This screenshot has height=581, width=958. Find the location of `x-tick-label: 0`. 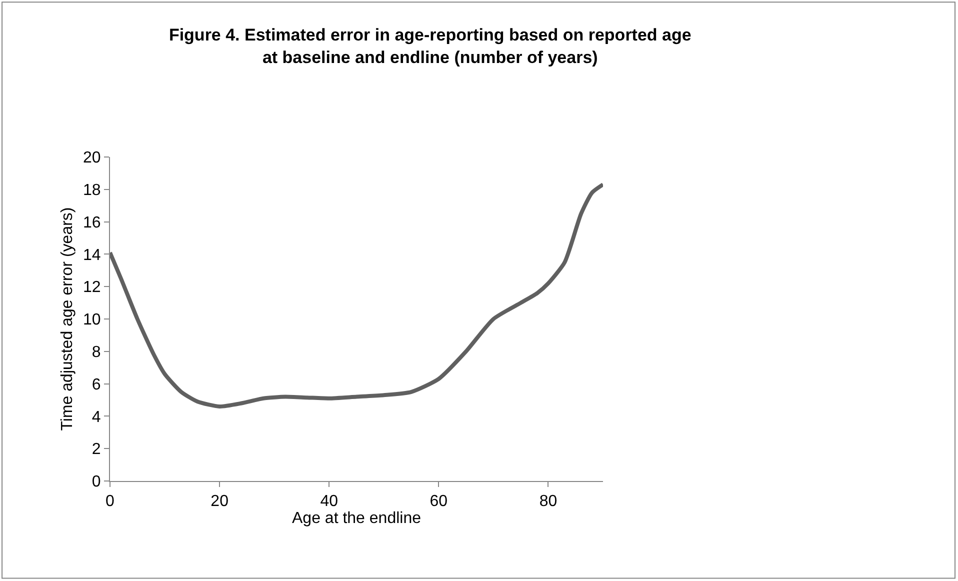

x-tick-label: 0 is located at coordinates (110, 501).